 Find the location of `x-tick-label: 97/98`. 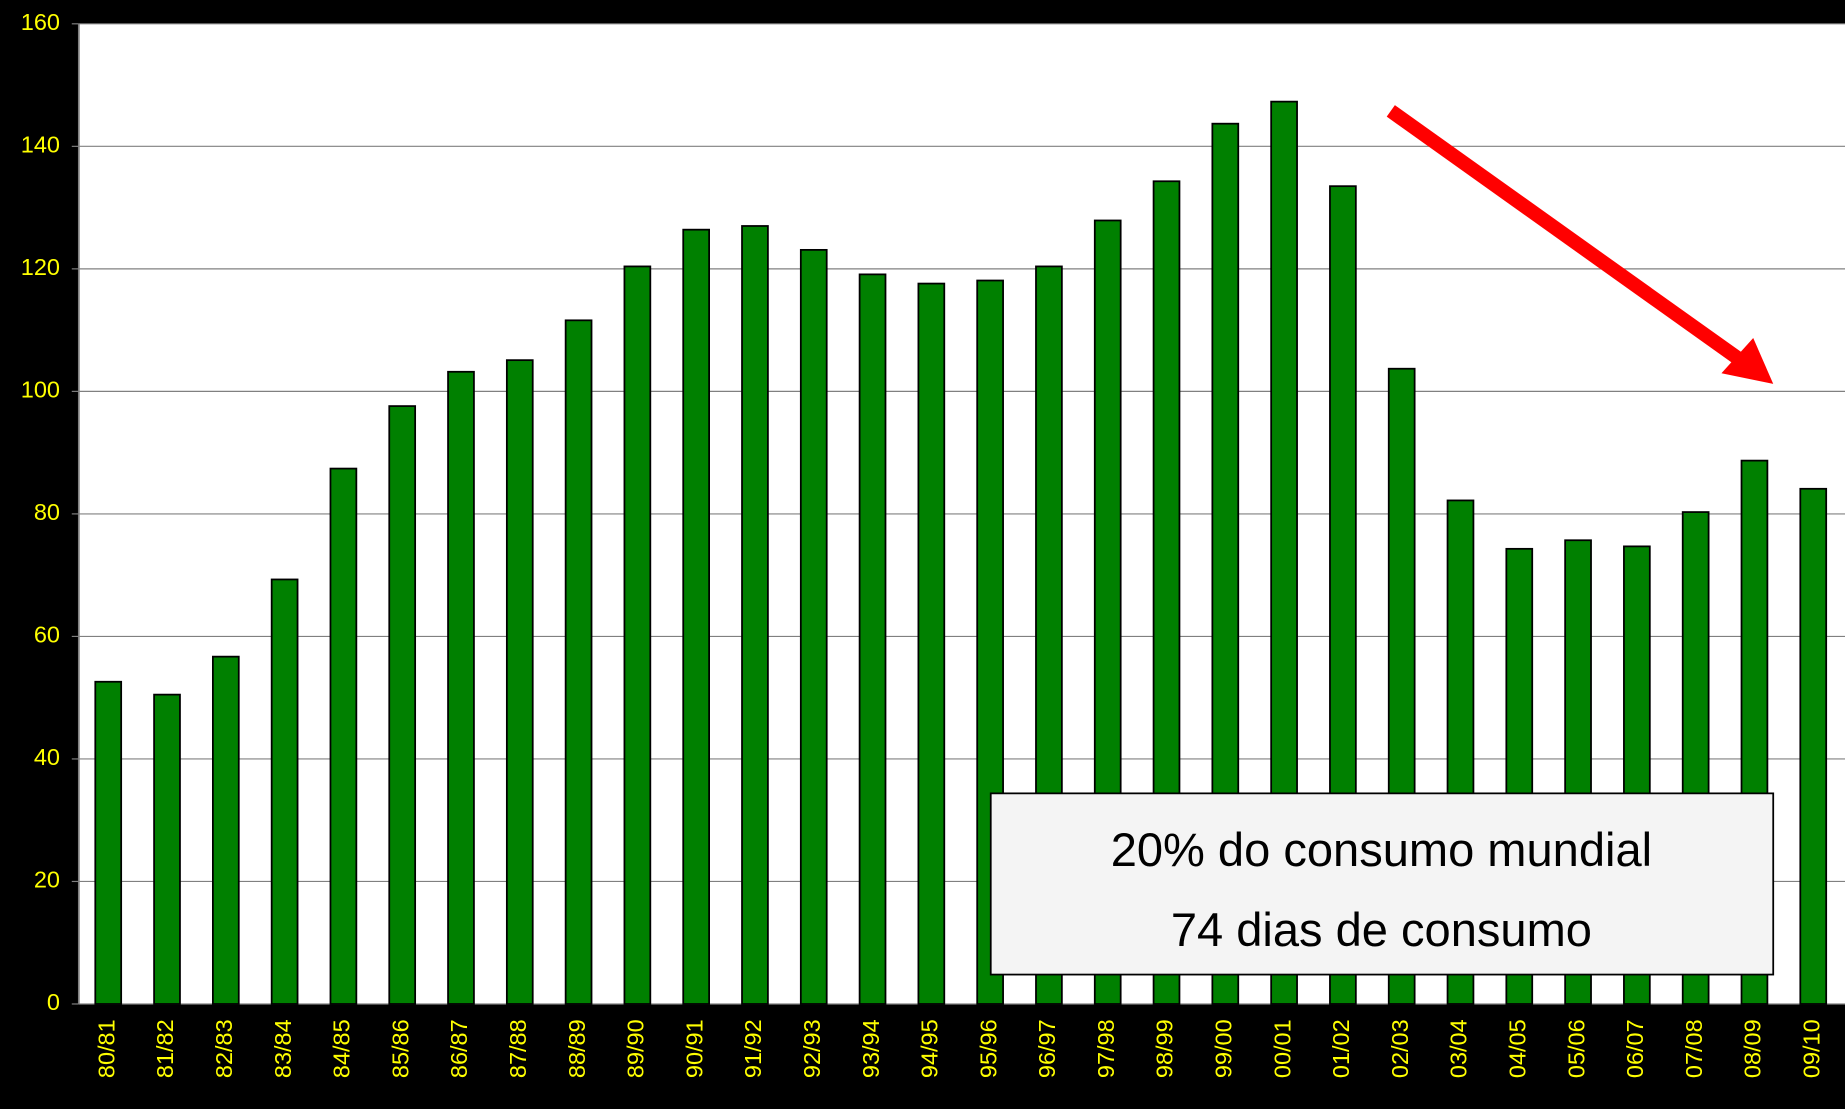

x-tick-label: 97/98 is located at coordinates (1106, 1048).